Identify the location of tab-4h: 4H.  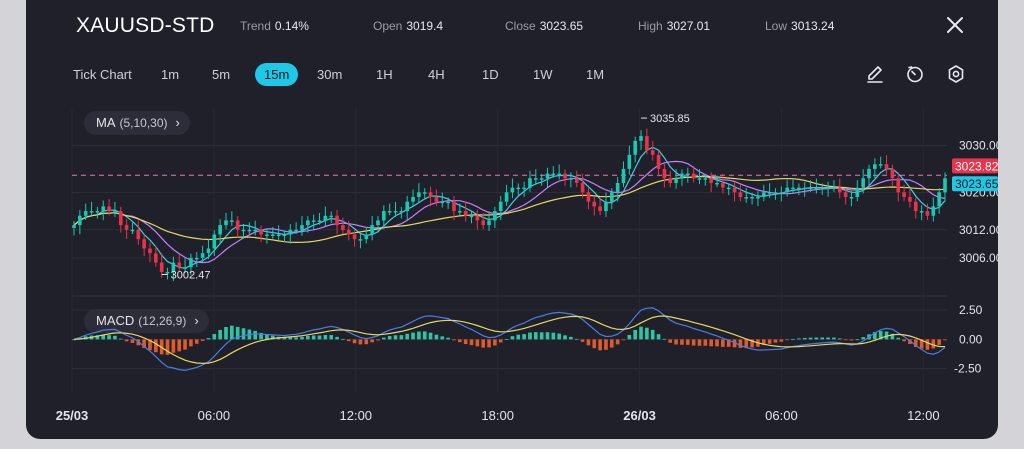
(436, 74).